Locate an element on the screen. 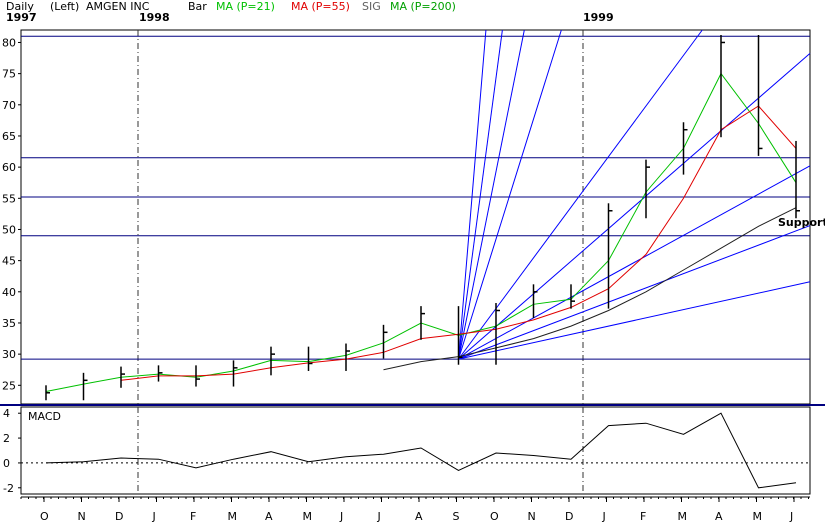 The height and width of the screenshot is (523, 825). year-label-1998: 1998 is located at coordinates (154, 17).